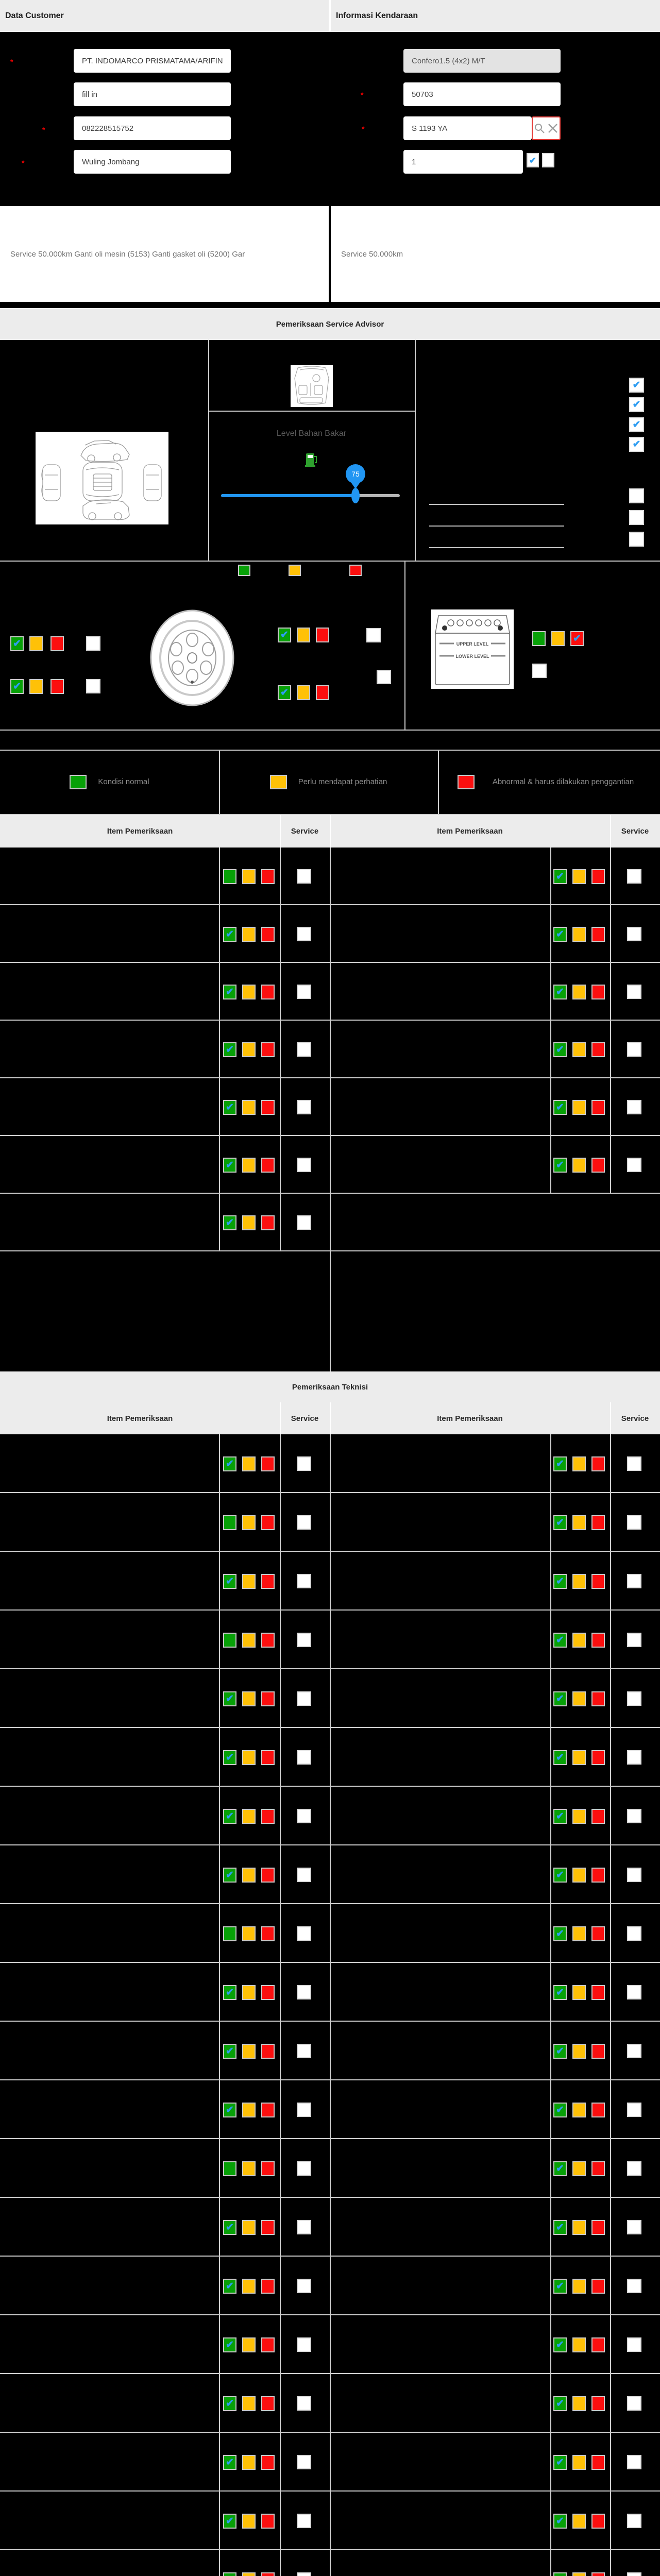  Describe the element at coordinates (463, 162) in the screenshot. I see `vehicle-unit-input: 1` at that location.